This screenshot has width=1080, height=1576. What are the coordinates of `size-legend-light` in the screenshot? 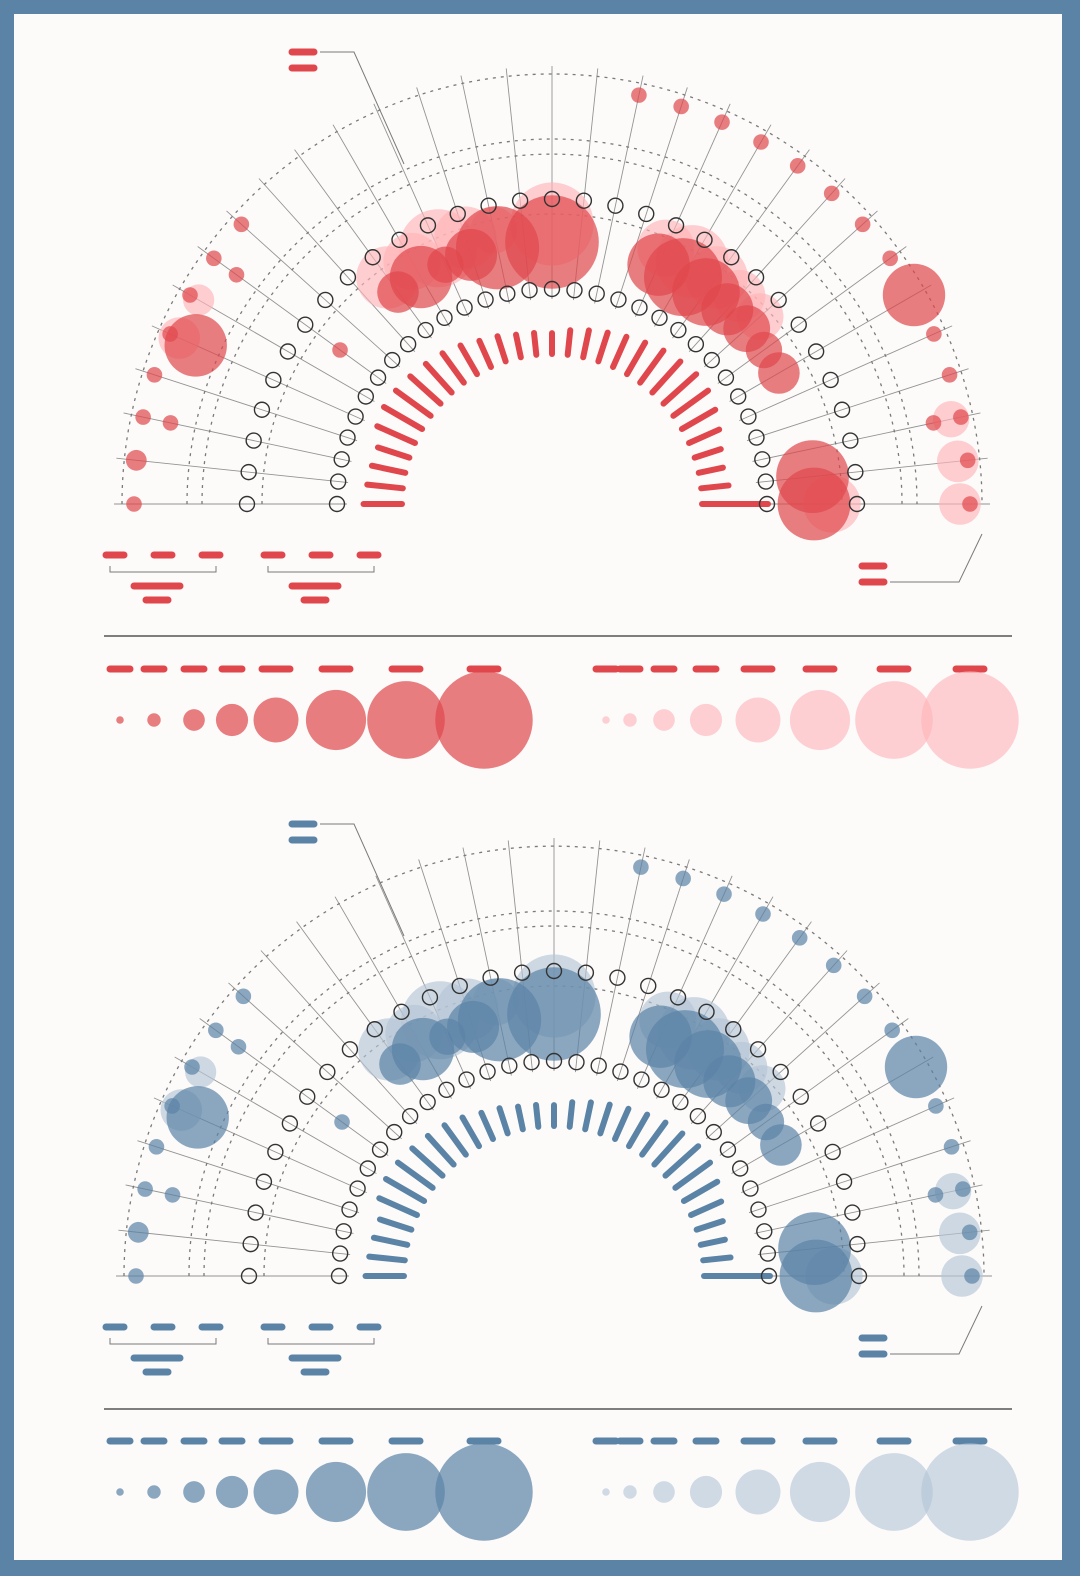 It's located at (805, 1489).